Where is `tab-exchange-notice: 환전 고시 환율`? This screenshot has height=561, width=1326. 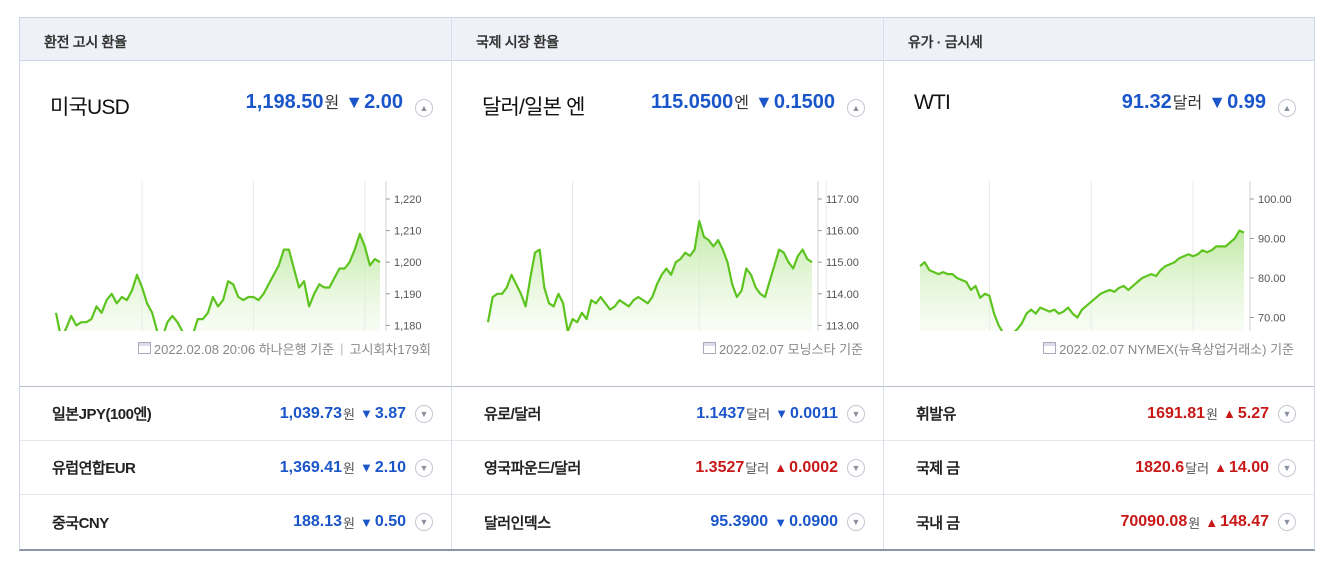 tab-exchange-notice: 환전 고시 환율 is located at coordinates (235, 39).